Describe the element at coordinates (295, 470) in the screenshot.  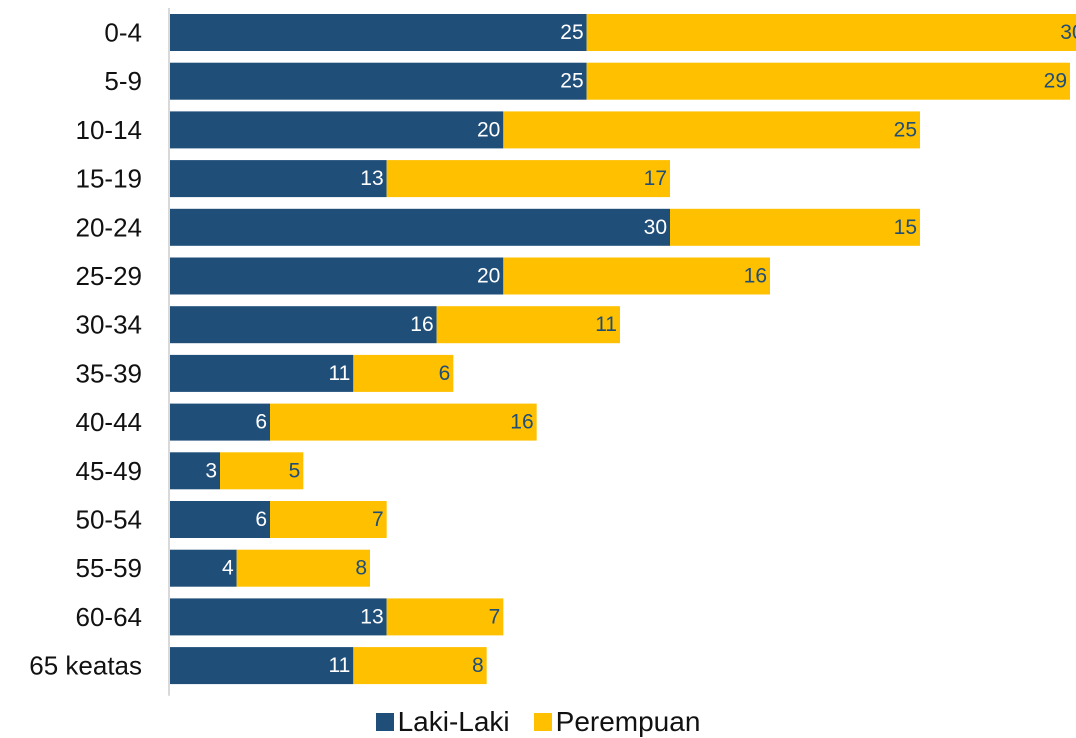
I see `data-label-perempuan-45-49: 5` at that location.